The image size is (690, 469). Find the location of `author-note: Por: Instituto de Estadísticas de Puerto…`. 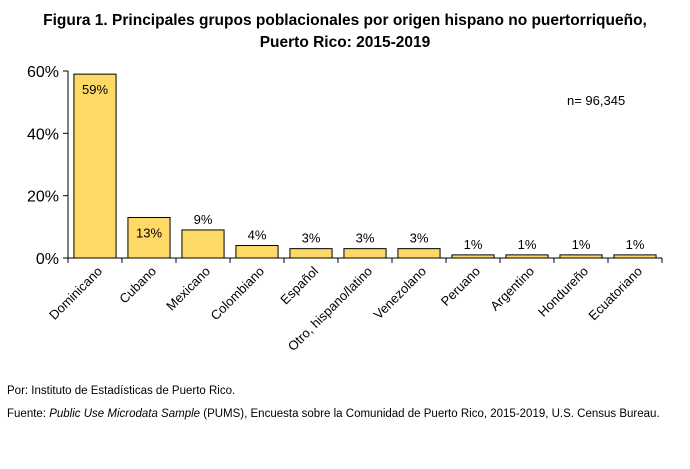

author-note: Por: Instituto de Estadísticas de Puerto… is located at coordinates (121, 391).